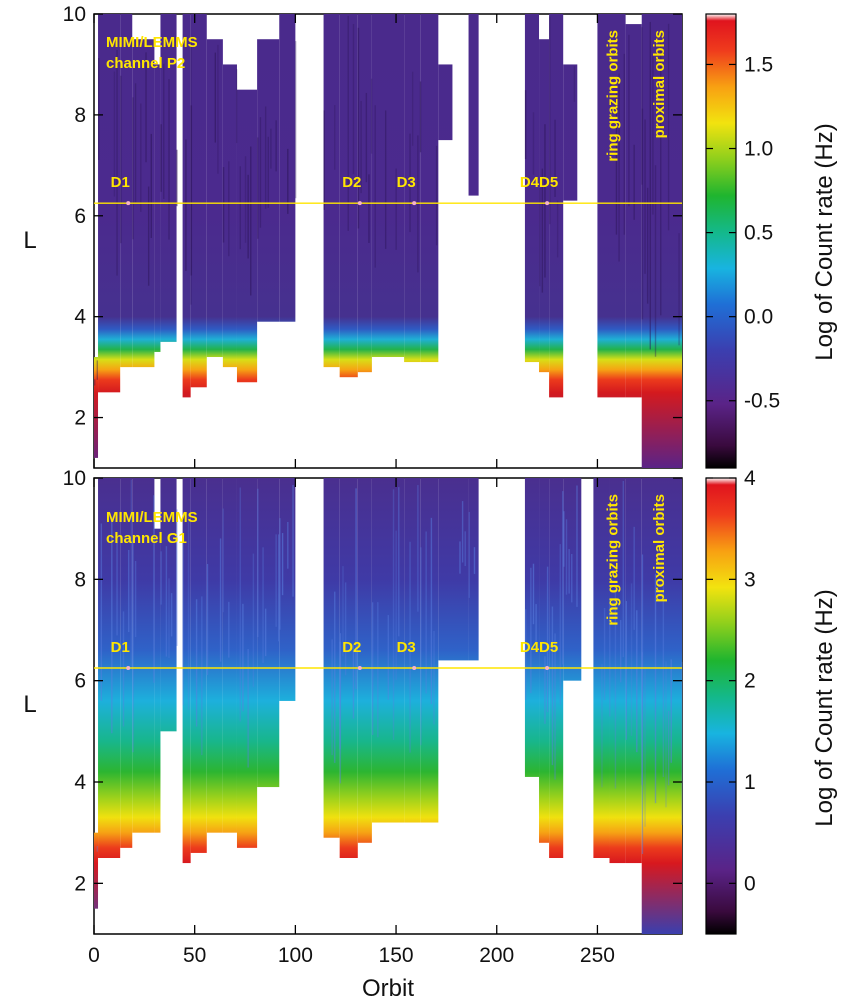  What do you see at coordinates (613, 560) in the screenshot?
I see `g1-region-label: ring grazing orbits` at bounding box center [613, 560].